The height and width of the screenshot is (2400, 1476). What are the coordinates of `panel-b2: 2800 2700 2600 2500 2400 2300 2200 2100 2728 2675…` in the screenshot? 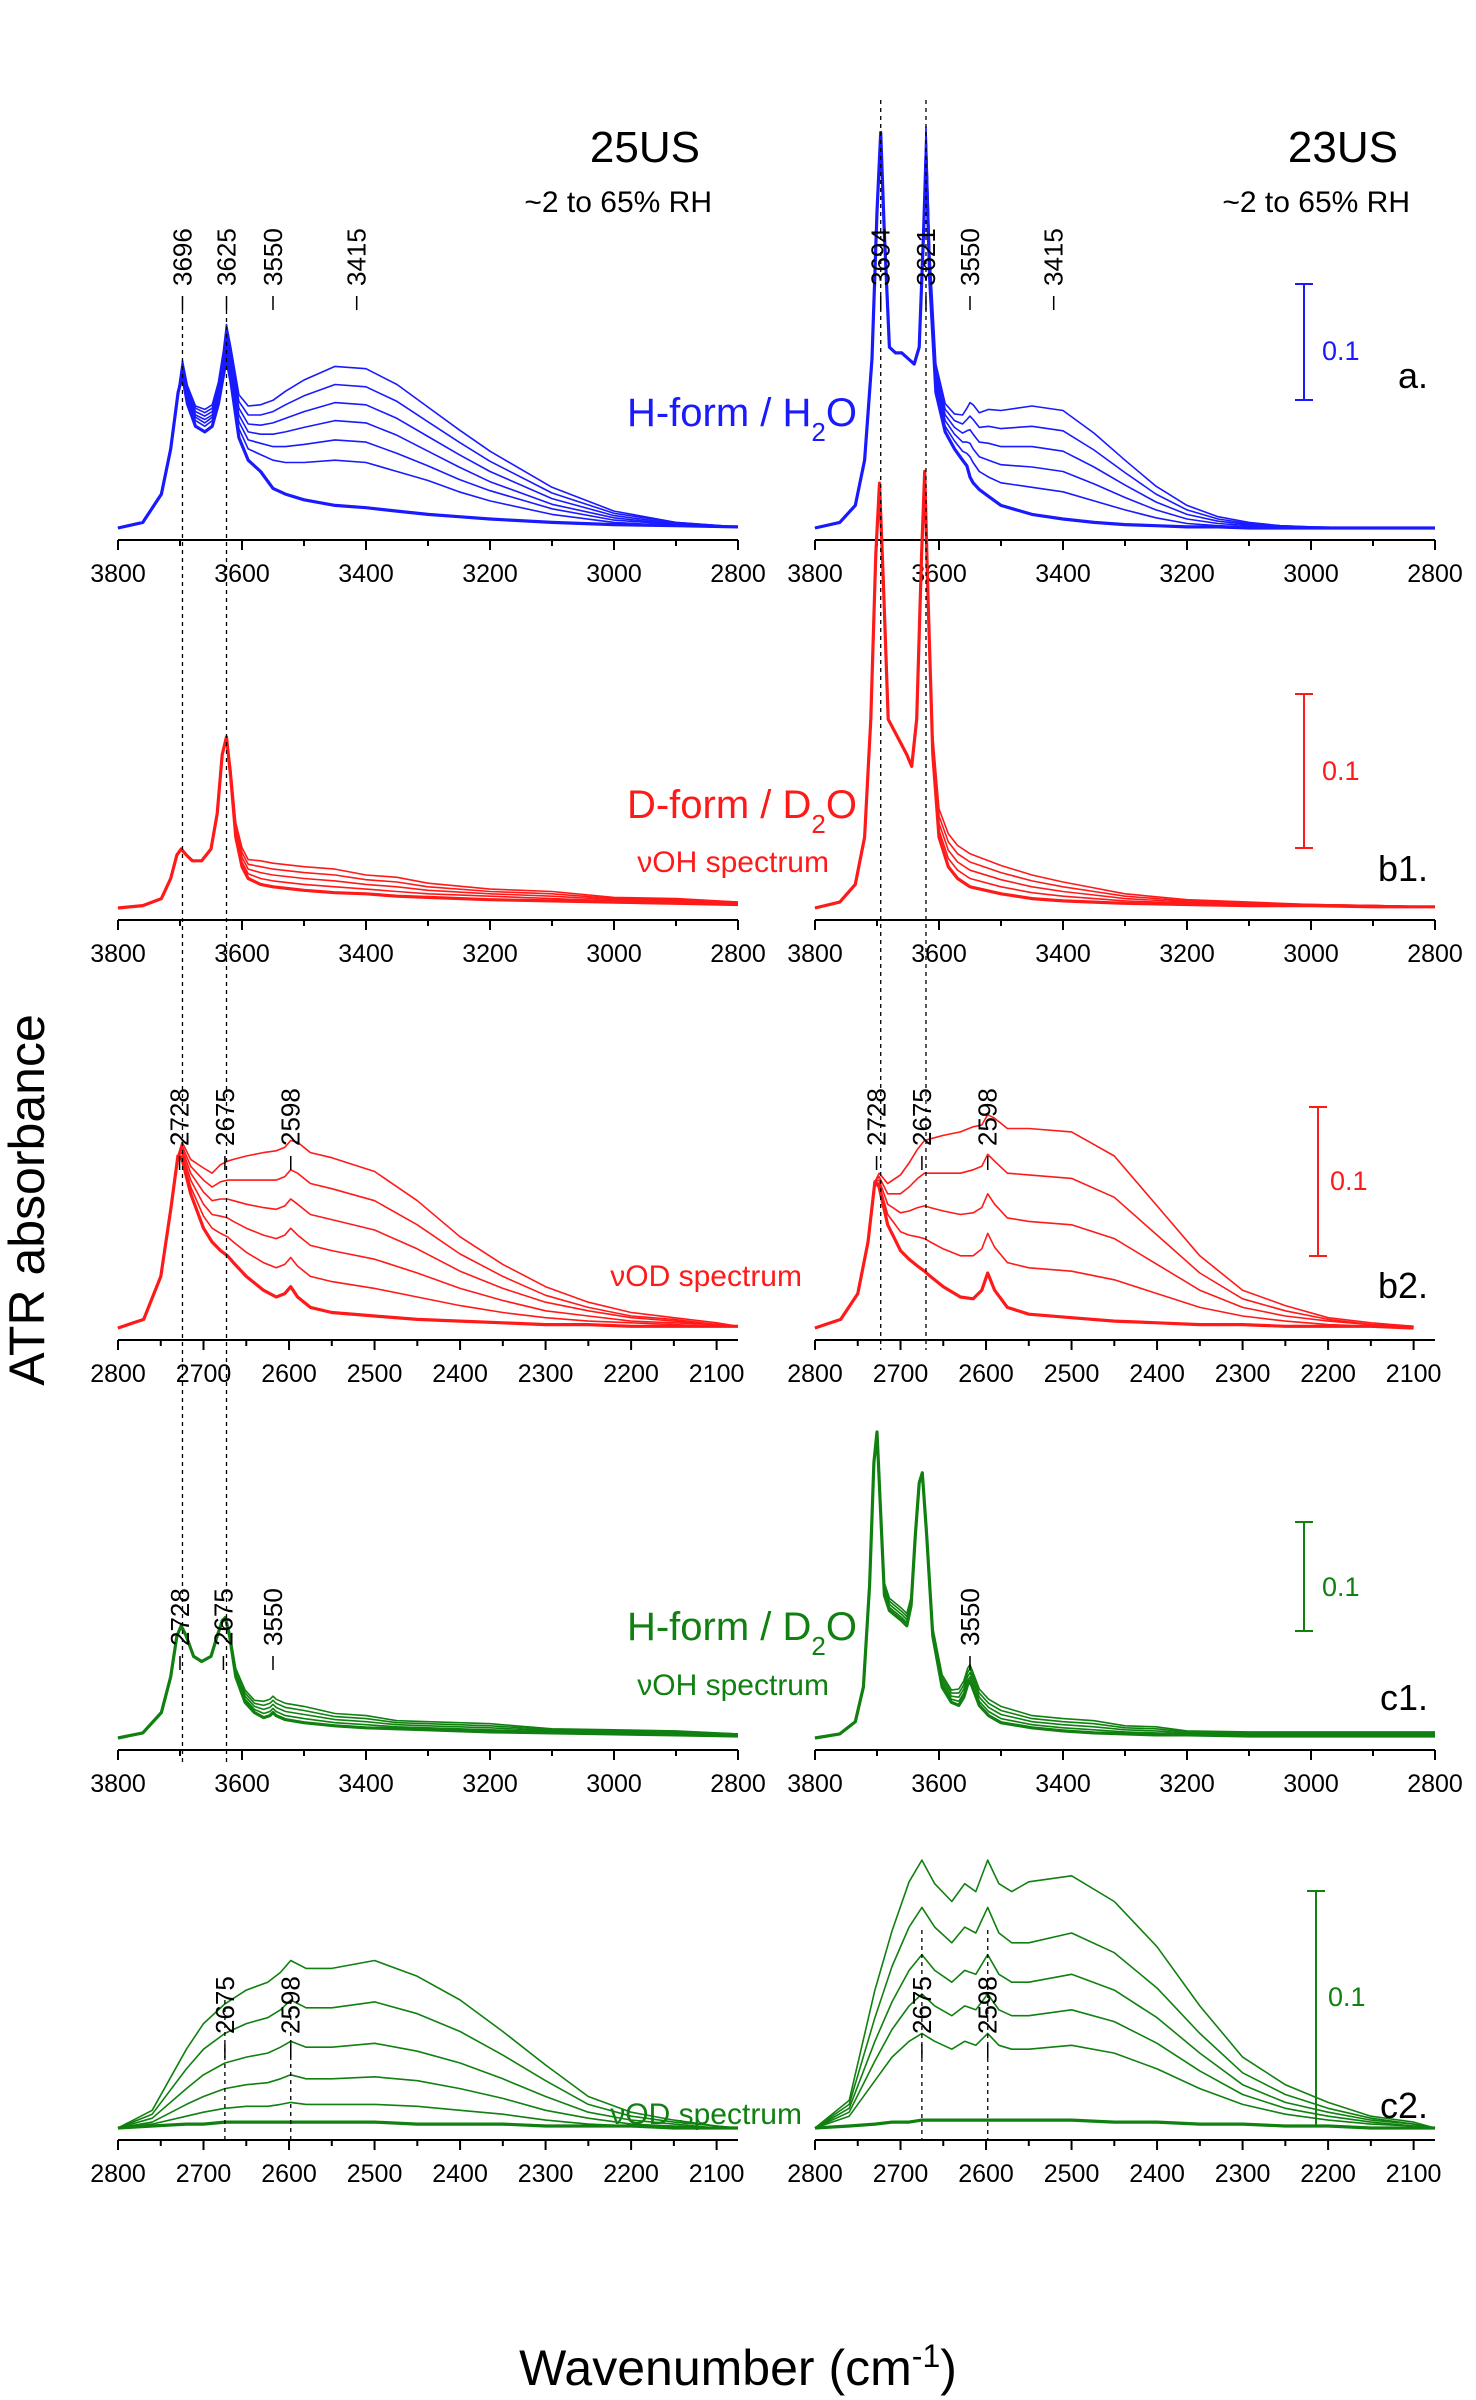 It's located at (765, 1238).